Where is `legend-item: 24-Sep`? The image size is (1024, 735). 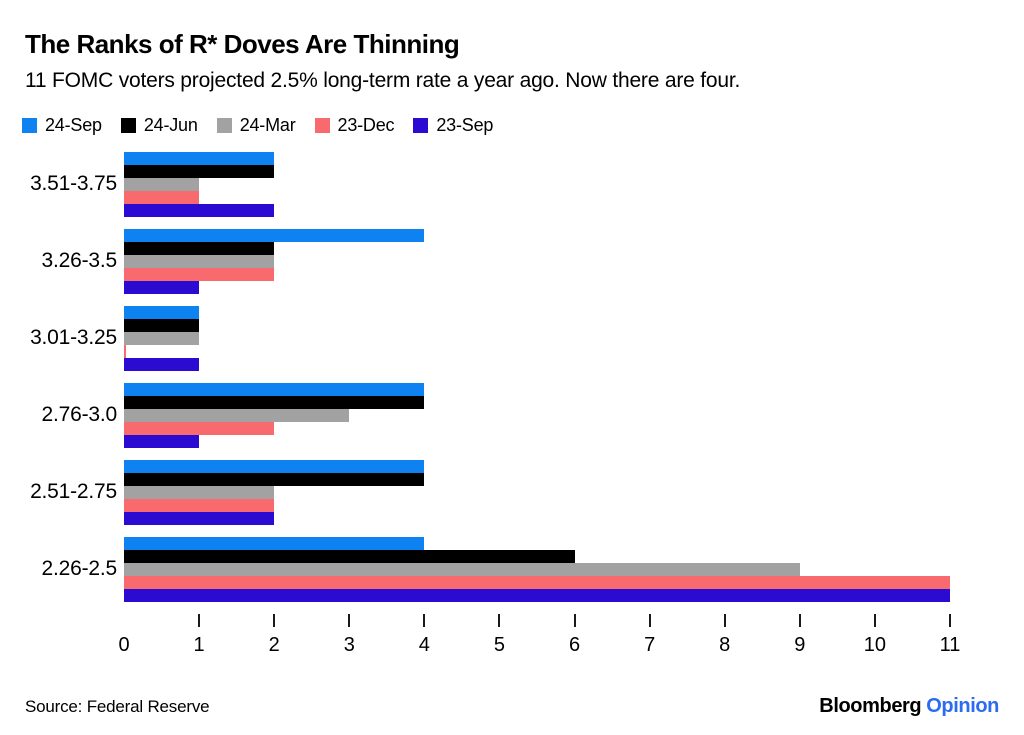 legend-item: 24-Sep is located at coordinates (62, 125).